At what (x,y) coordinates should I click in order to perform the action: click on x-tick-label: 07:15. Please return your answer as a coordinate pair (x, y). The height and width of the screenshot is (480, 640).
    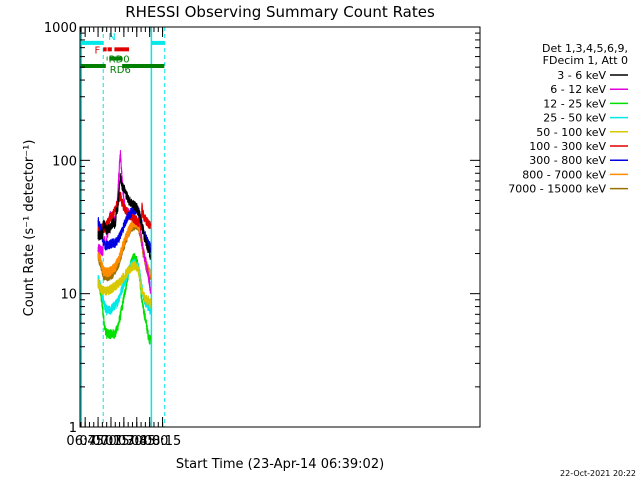
    Looking at the image, I should click on (110, 441).